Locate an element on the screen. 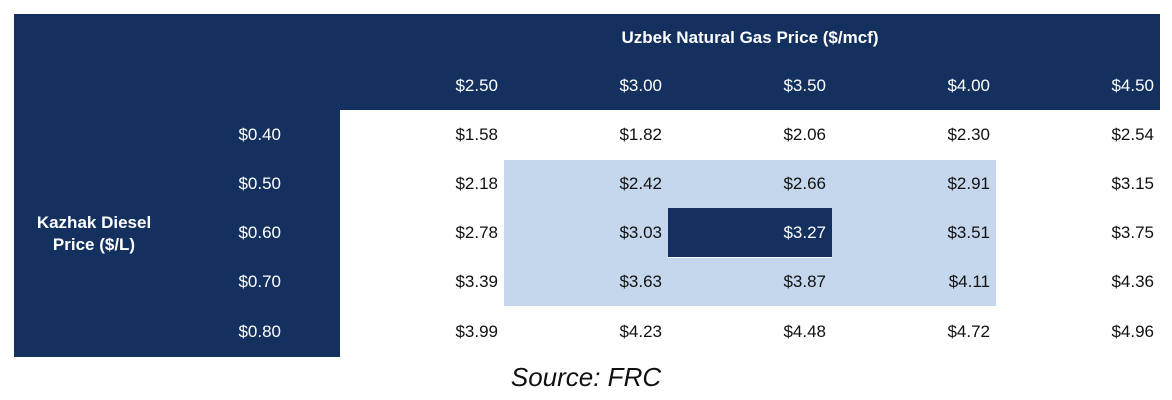  cell: $4.36 is located at coordinates (1132, 281).